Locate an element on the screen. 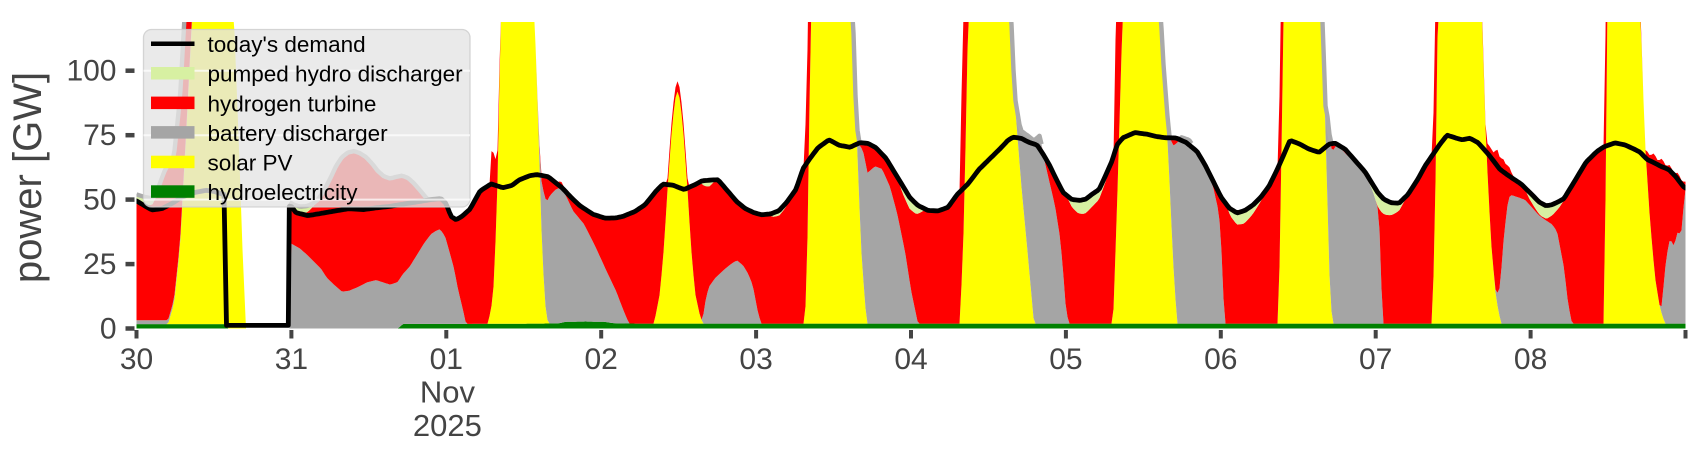 Image resolution: width=1706 pixels, height=460 pixels. svg-text: today's demand is located at coordinates (287, 44).